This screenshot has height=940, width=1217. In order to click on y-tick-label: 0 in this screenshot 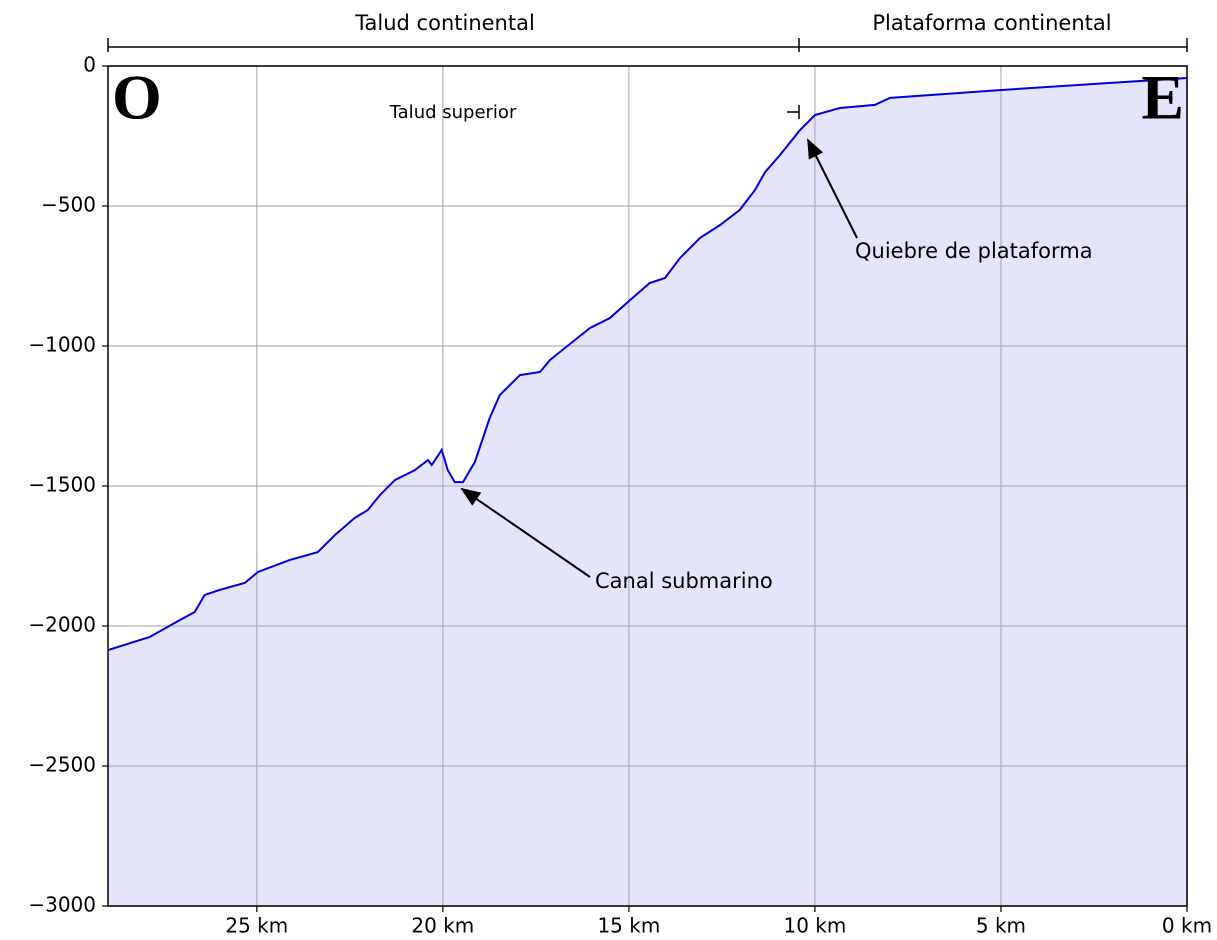, I will do `click(89, 65)`.